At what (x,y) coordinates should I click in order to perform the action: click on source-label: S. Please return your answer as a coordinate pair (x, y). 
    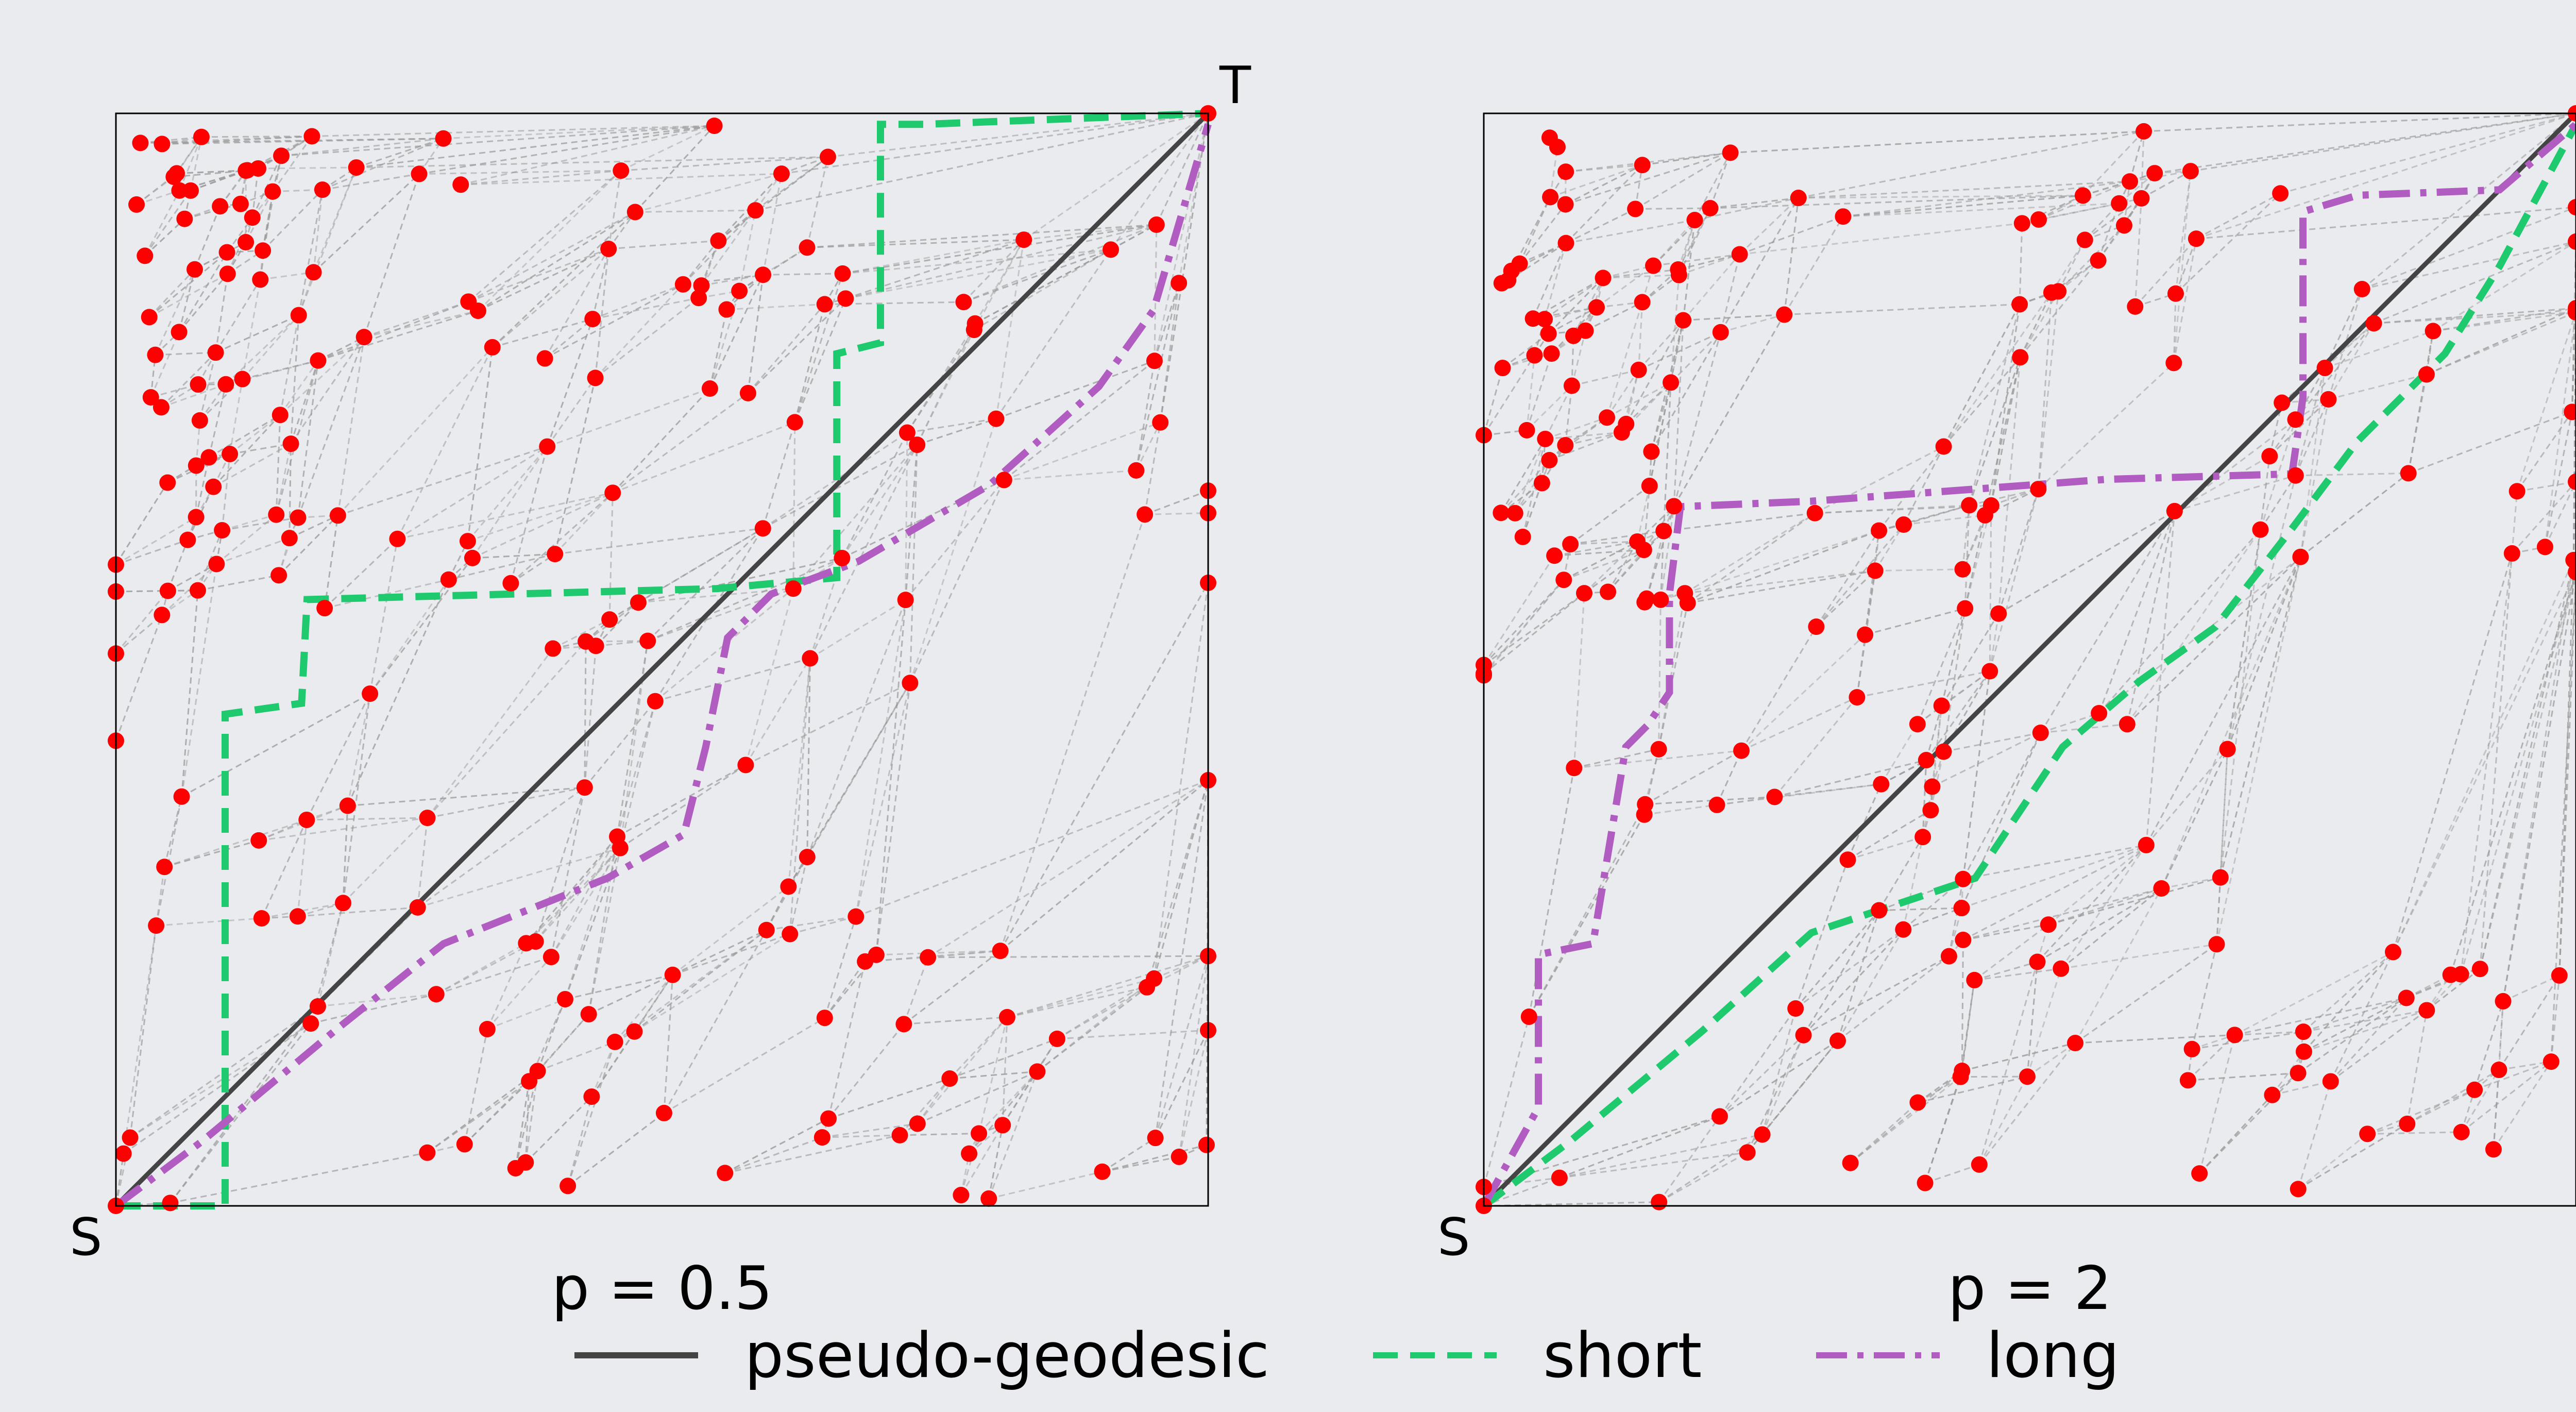
    Looking at the image, I should click on (86, 1237).